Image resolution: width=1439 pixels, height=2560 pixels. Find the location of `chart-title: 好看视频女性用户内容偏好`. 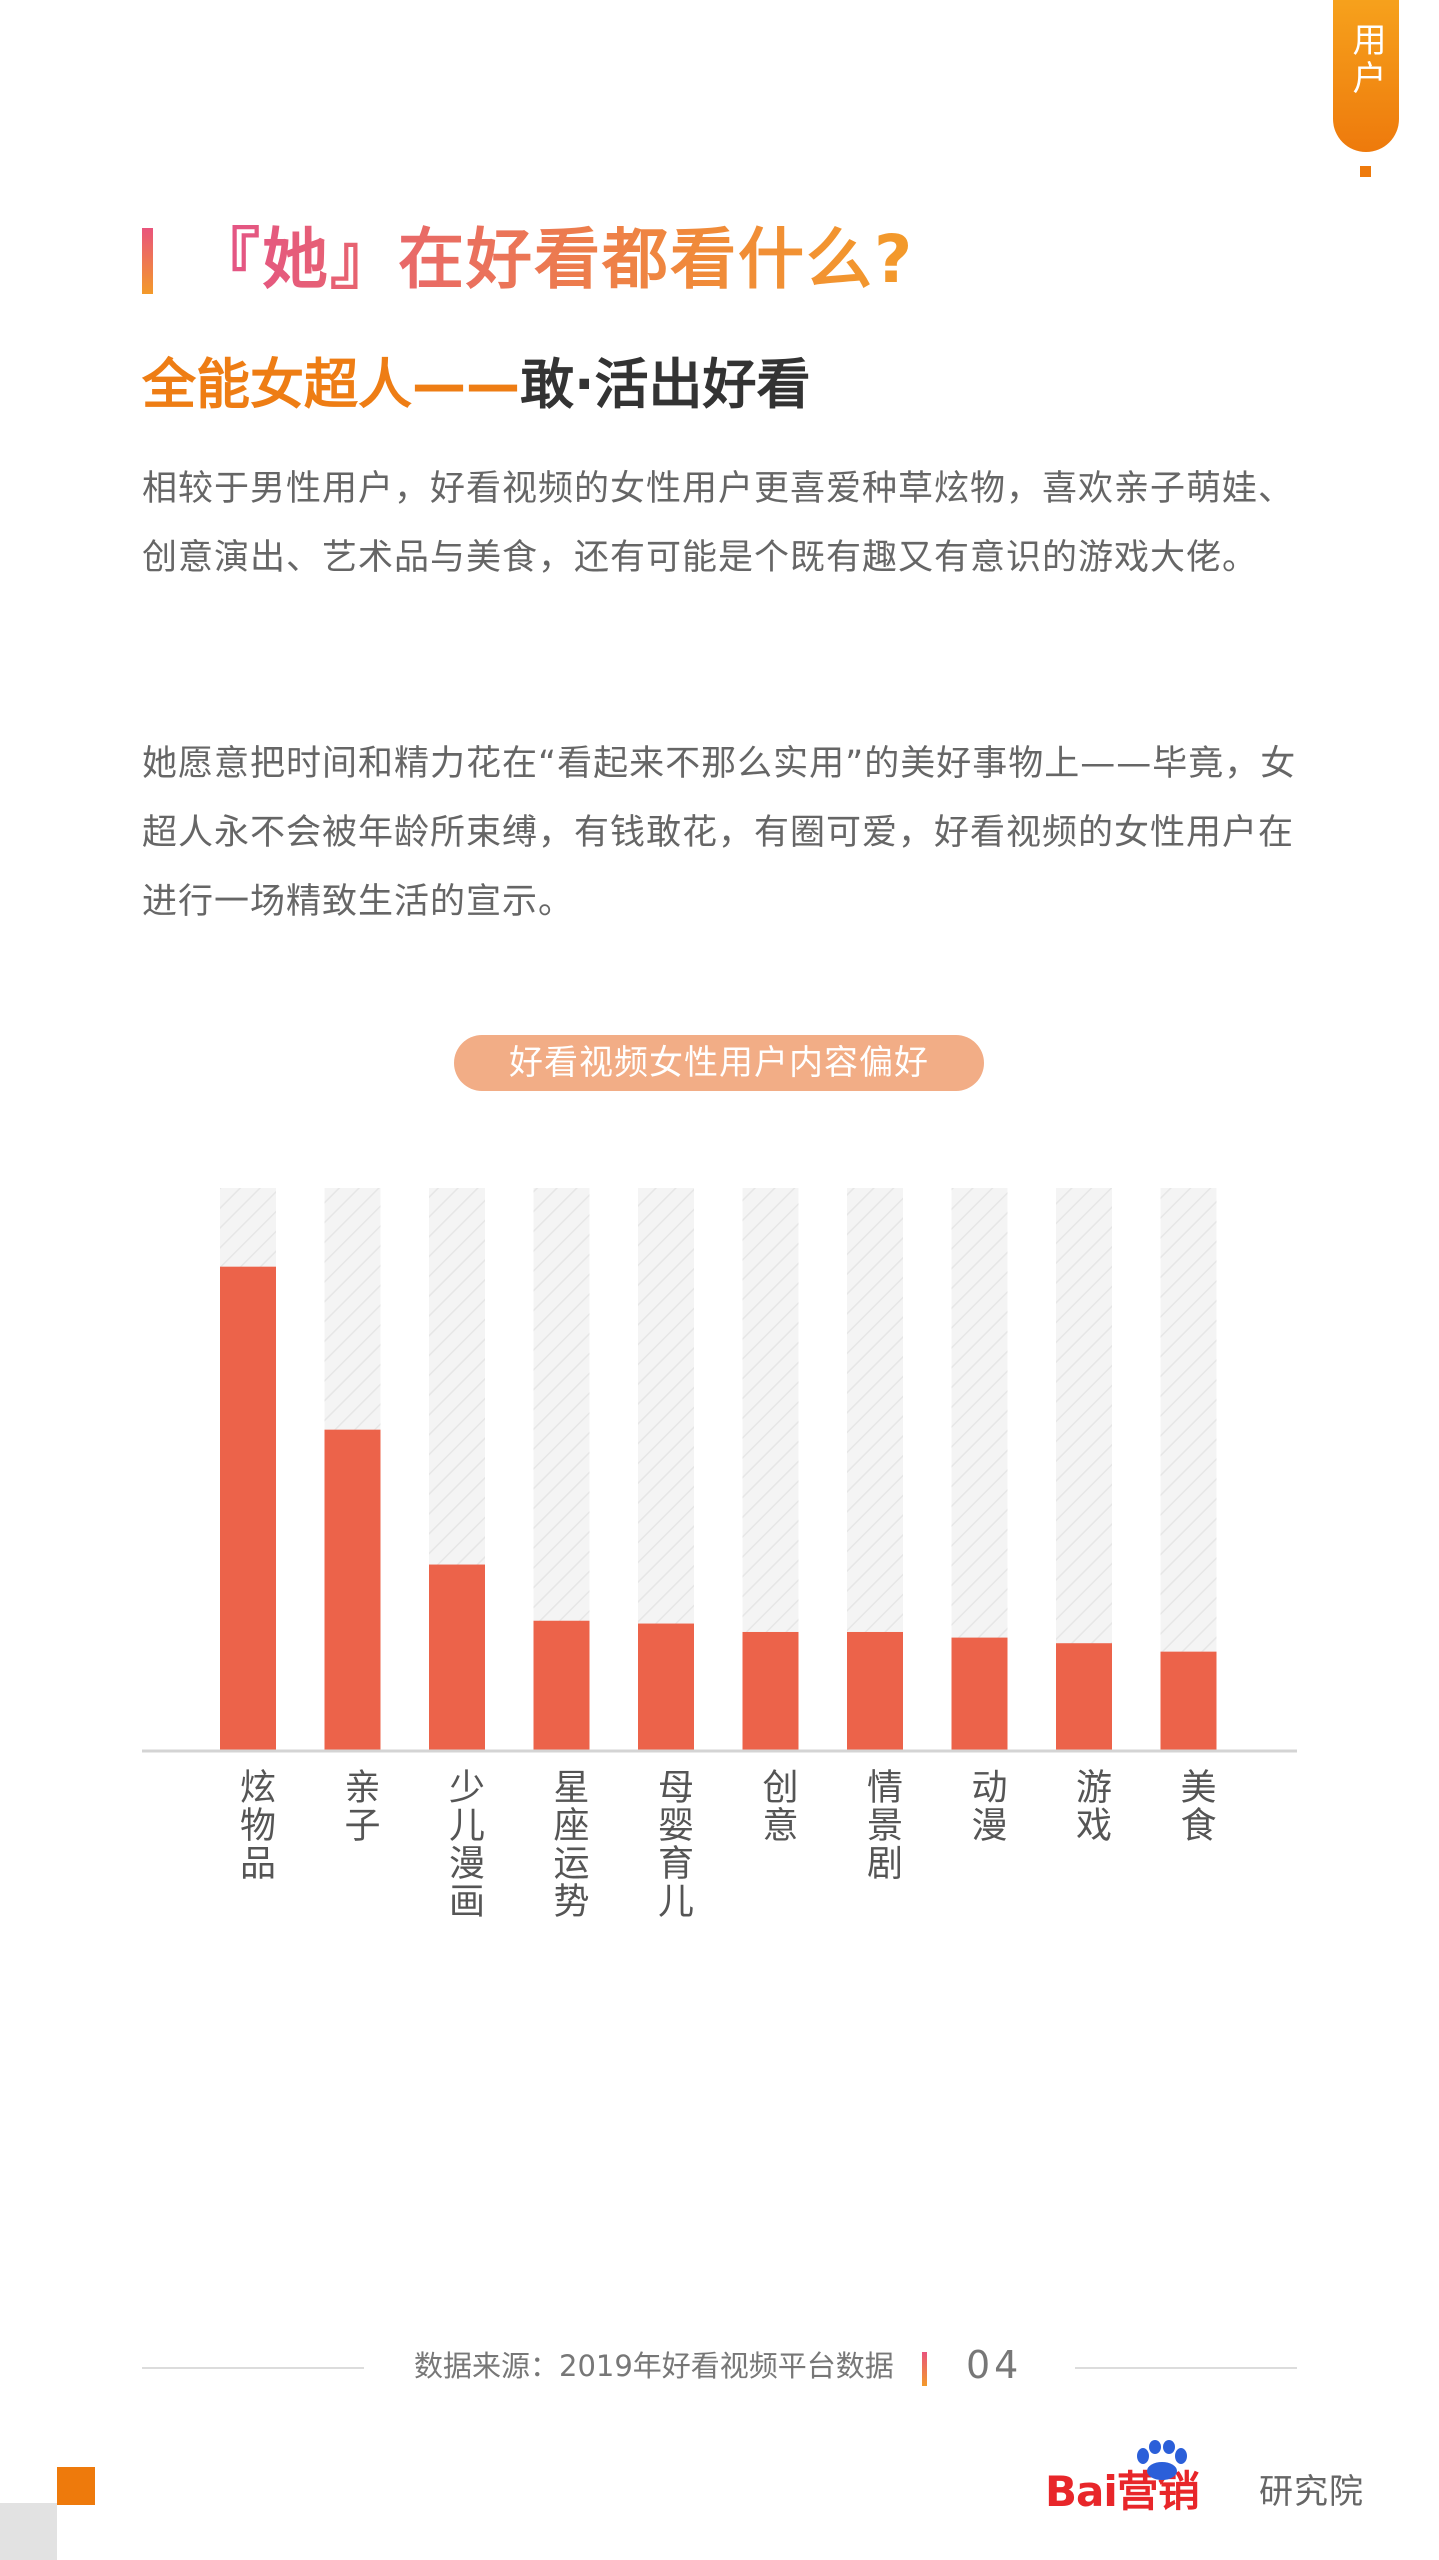

chart-title: 好看视频女性用户内容偏好 is located at coordinates (719, 1063).